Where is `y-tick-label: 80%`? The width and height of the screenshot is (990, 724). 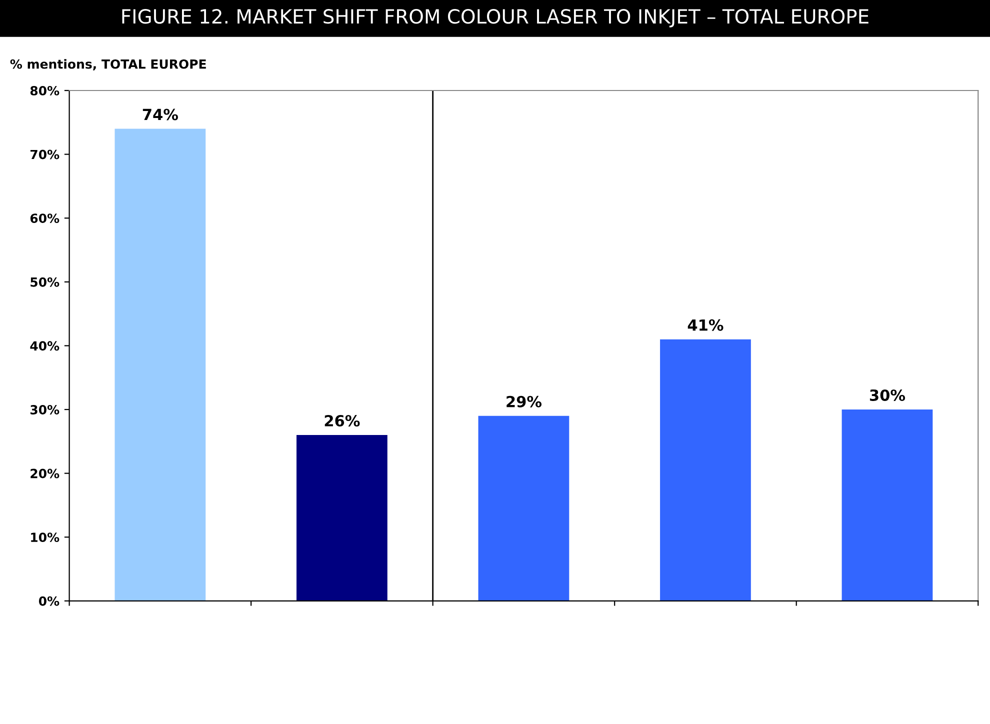
y-tick-label: 80% is located at coordinates (45, 91).